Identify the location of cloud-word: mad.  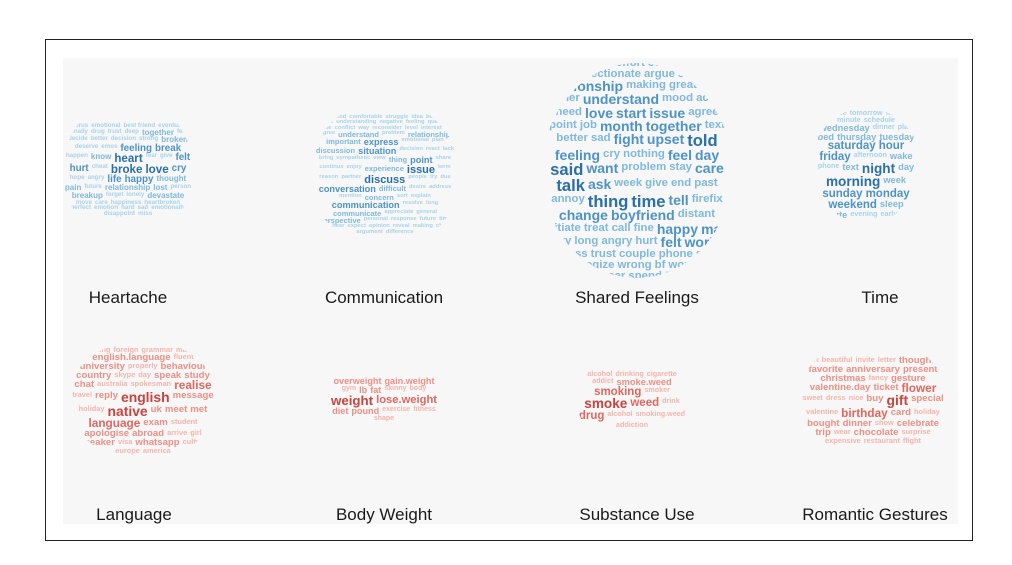
(715, 228).